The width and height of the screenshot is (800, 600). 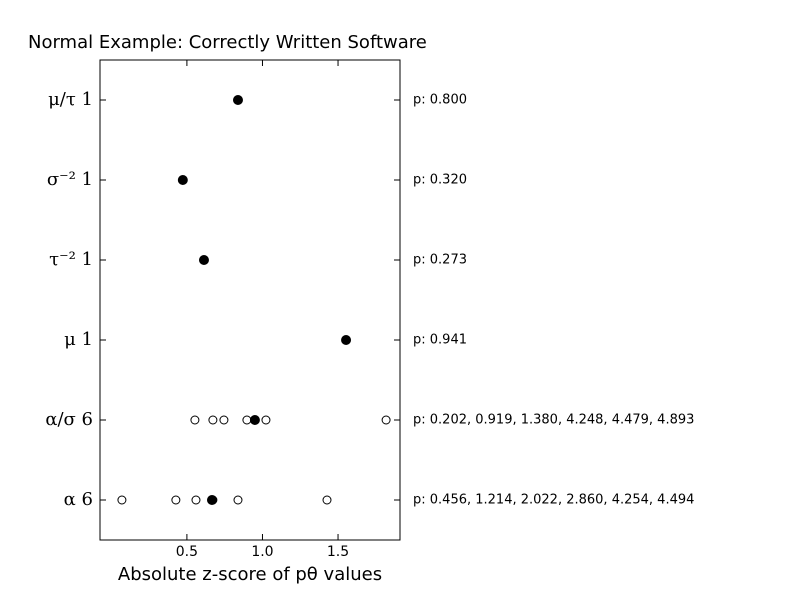 I want to click on x-tick-label: 1.0, so click(x=262, y=552).